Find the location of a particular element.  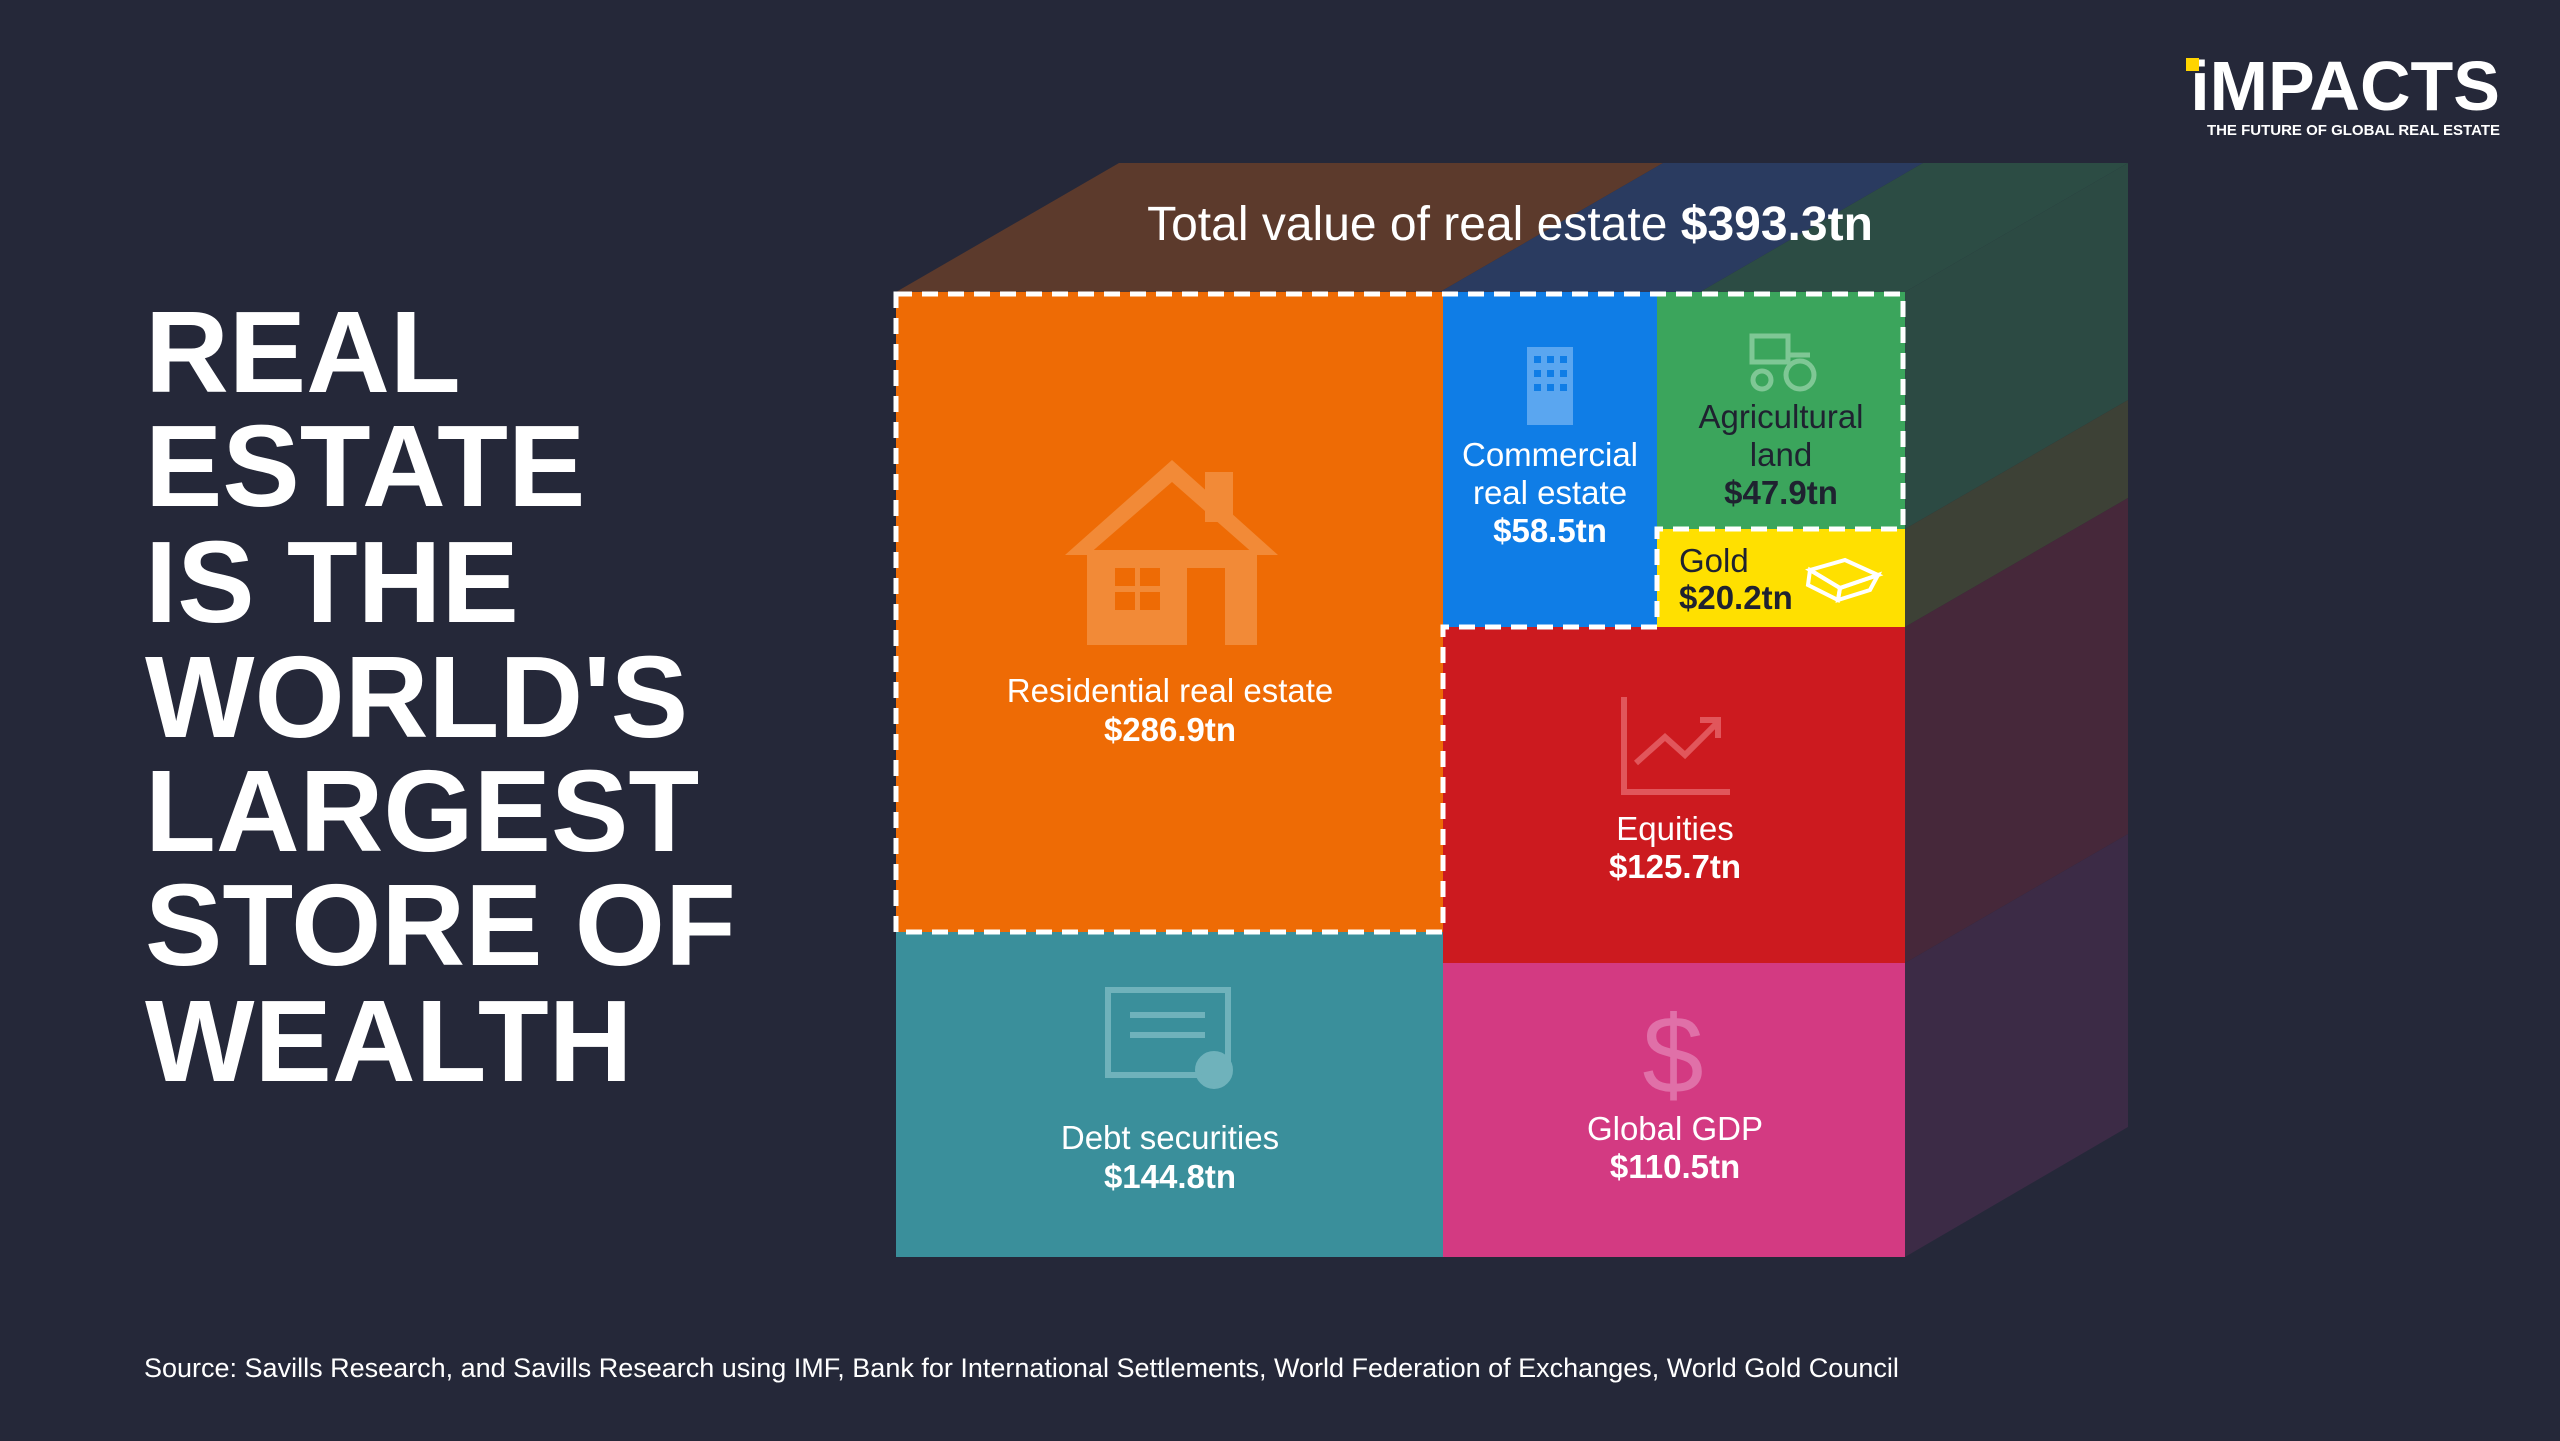

block-value: $47.9tn is located at coordinates (1781, 492).